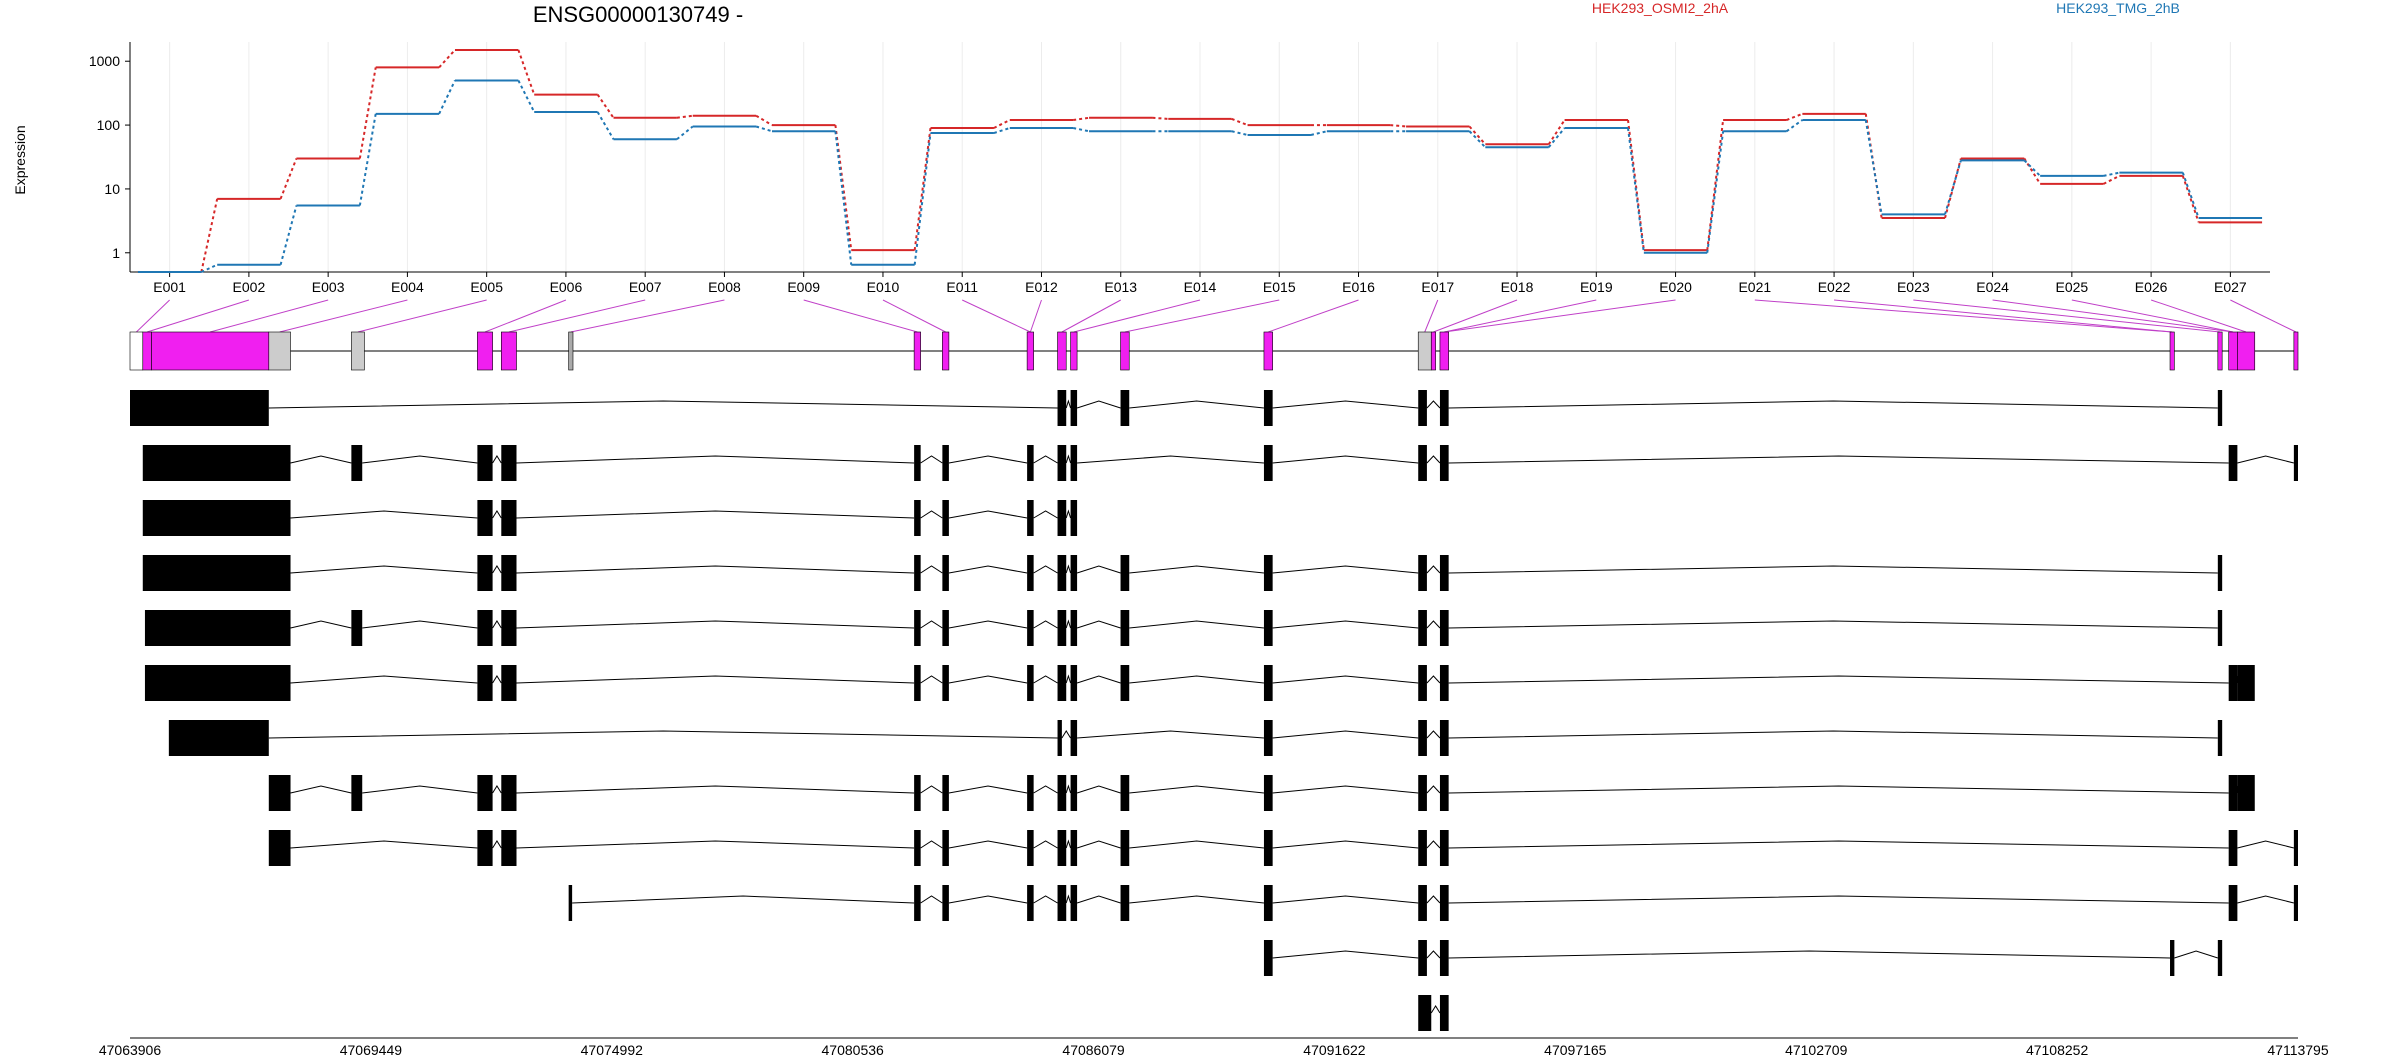 The image size is (2400, 1060). What do you see at coordinates (2297, 1050) in the screenshot?
I see `genomic-tick-label: 47113795` at bounding box center [2297, 1050].